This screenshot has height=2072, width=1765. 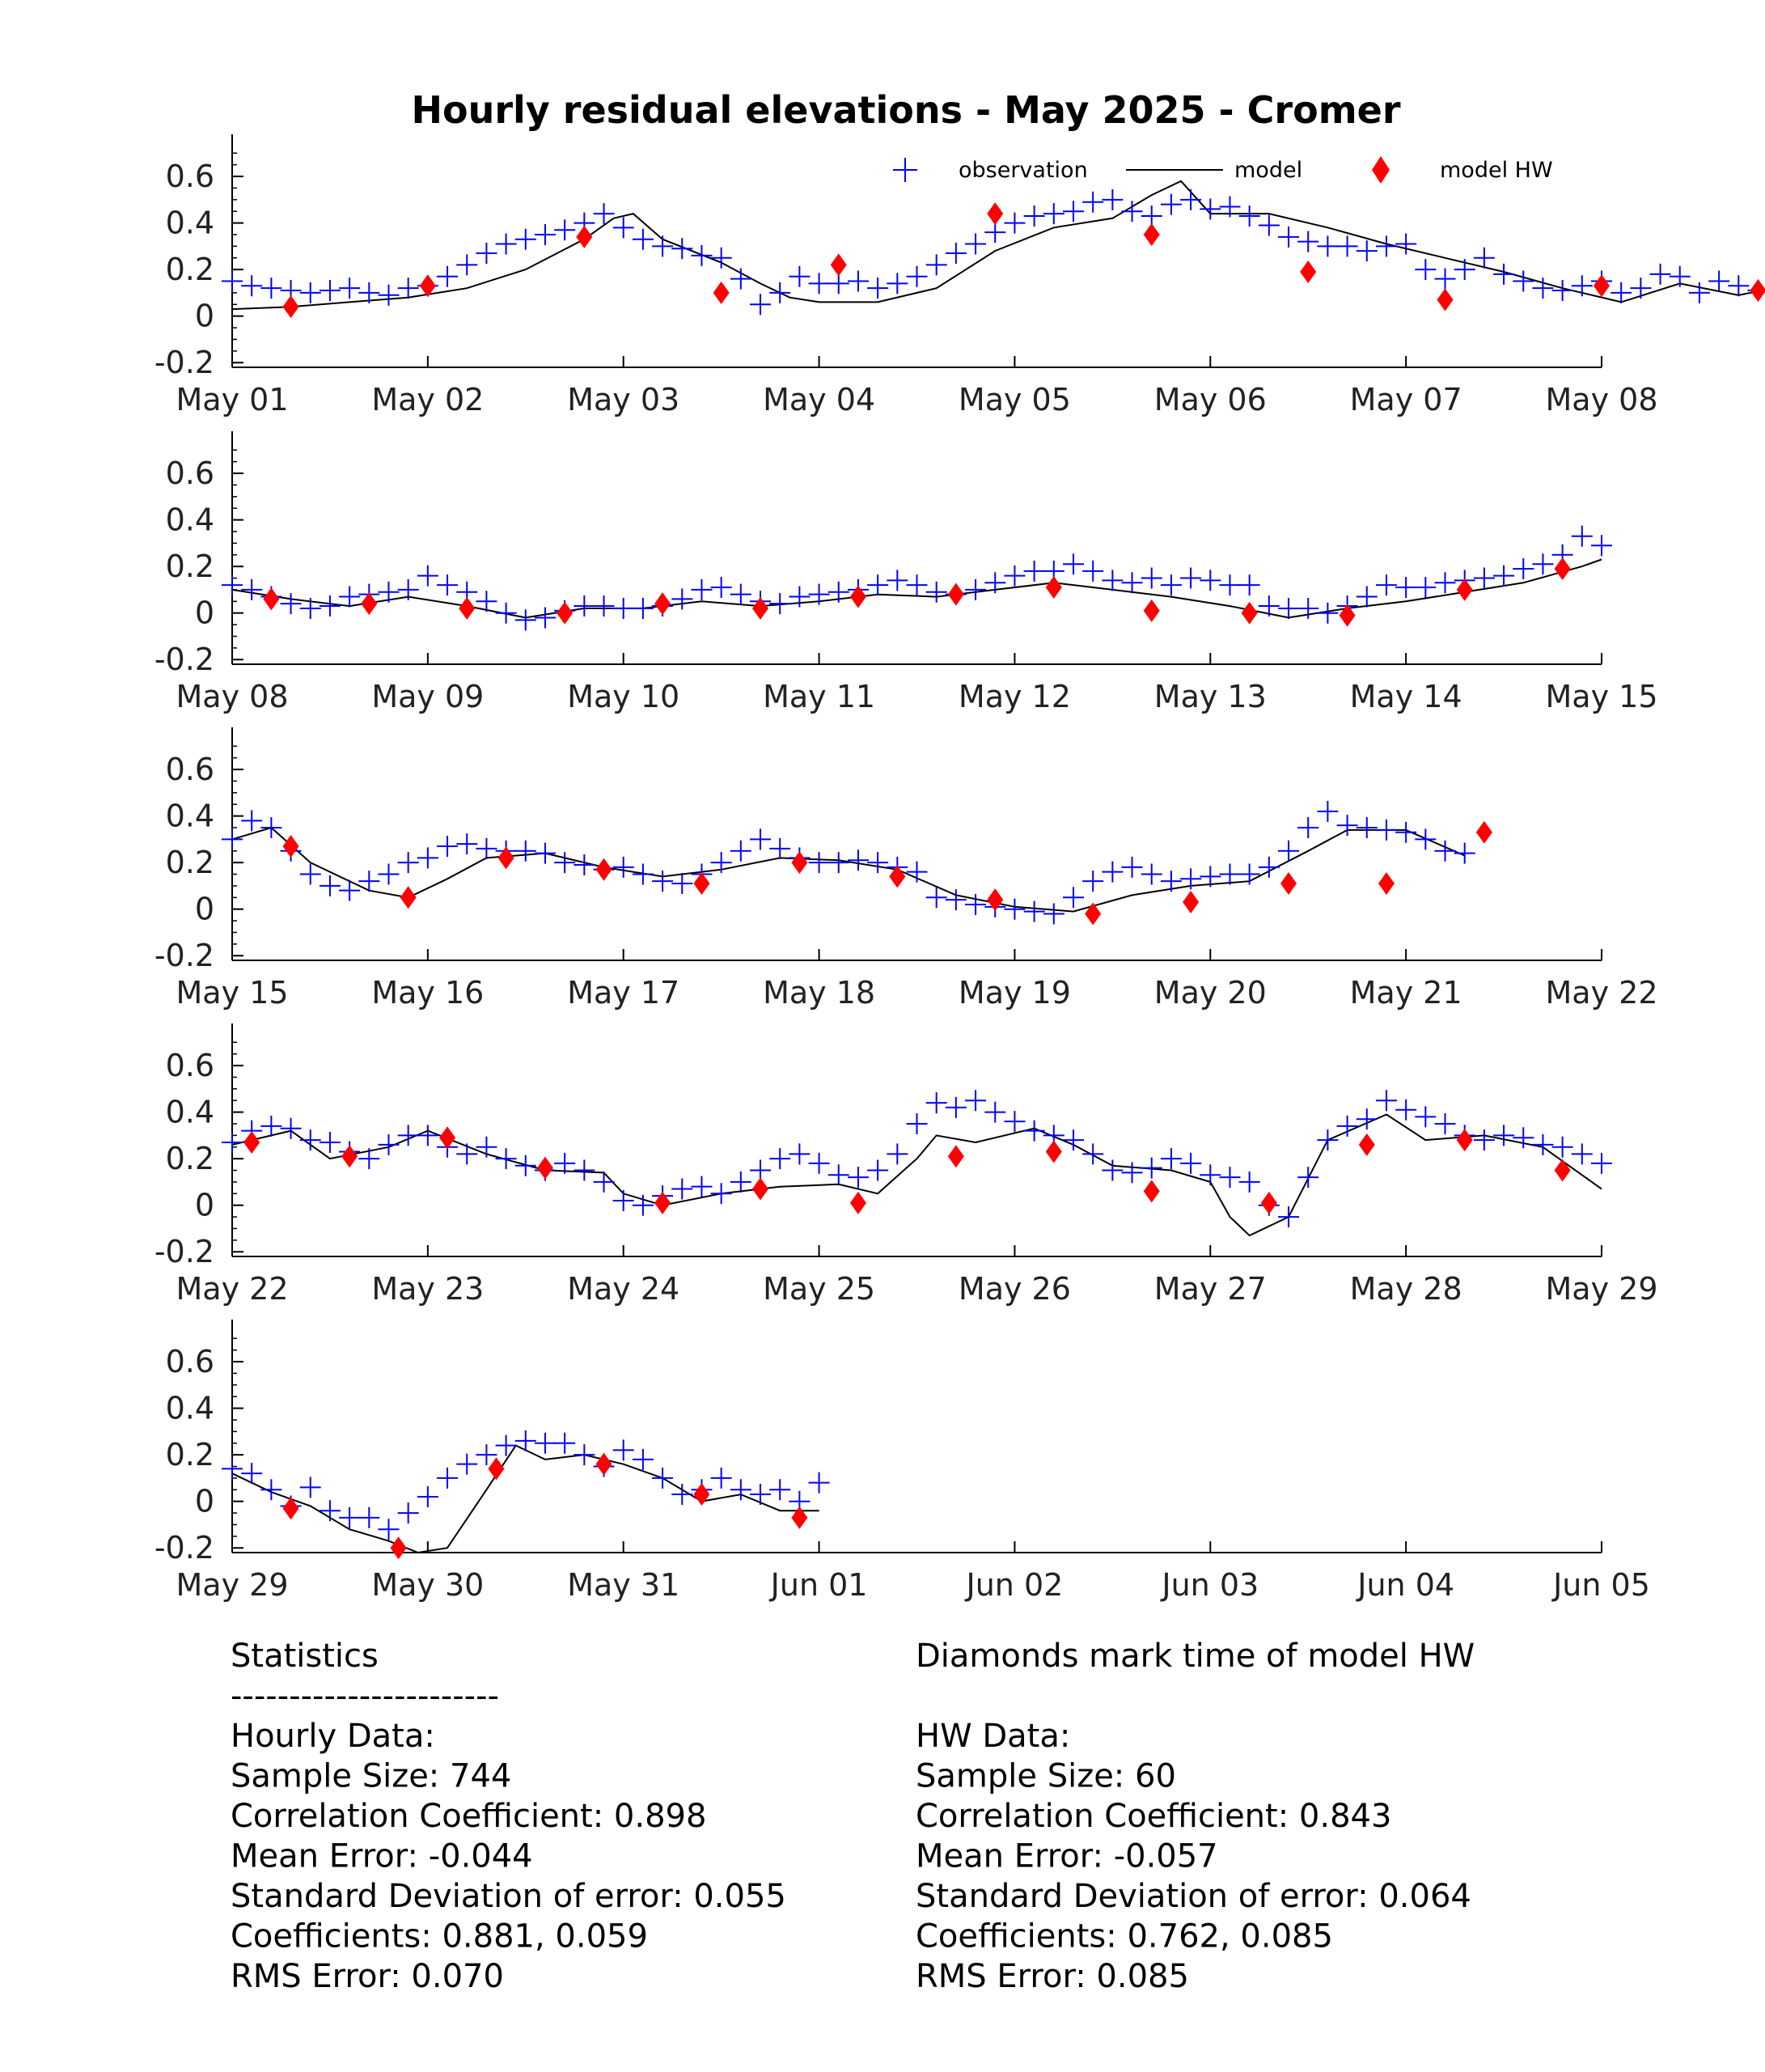 What do you see at coordinates (365, 1696) in the screenshot?
I see `stats-line: -----------------------` at bounding box center [365, 1696].